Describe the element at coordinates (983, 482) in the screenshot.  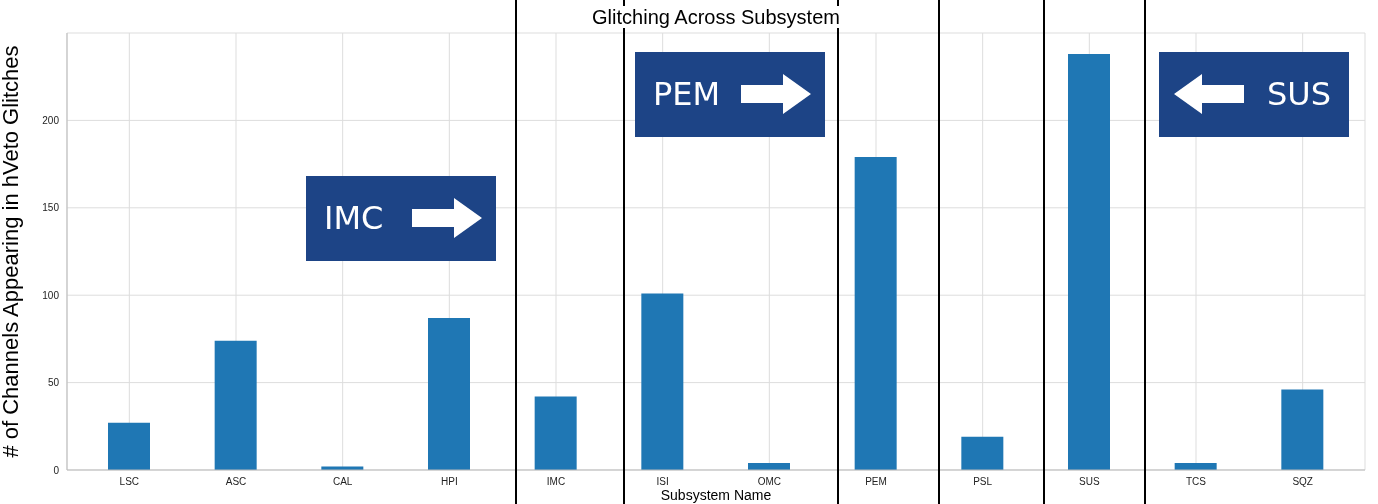
I see `x-tick-label: PSL` at that location.